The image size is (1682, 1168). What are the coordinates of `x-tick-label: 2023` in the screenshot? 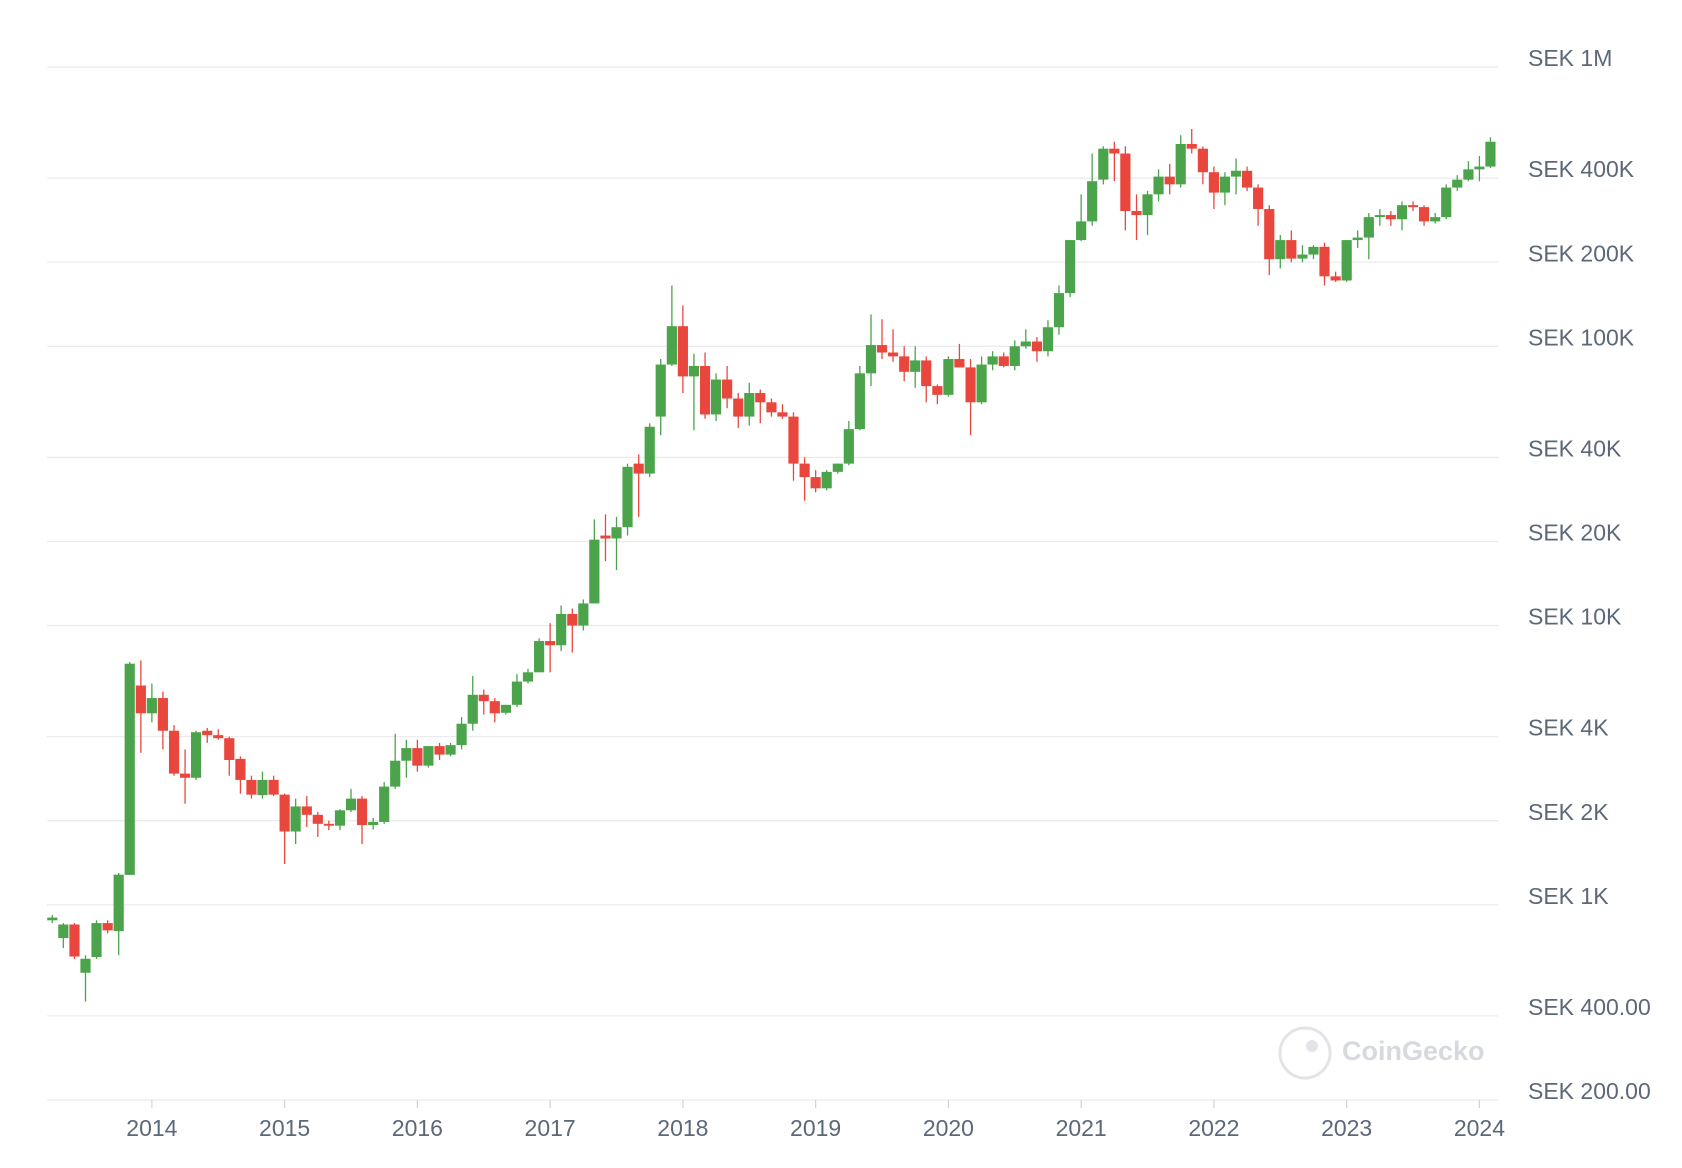 It's located at (1346, 1128).